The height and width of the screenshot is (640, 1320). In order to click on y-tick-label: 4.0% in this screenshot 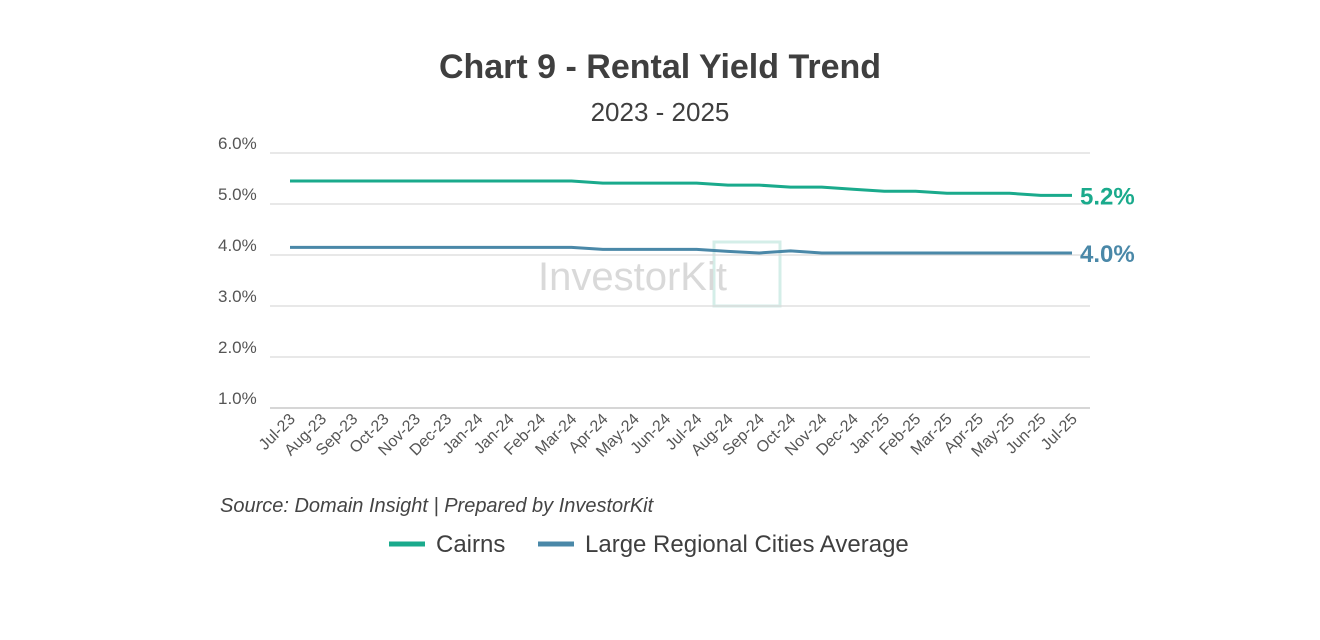, I will do `click(237, 245)`.